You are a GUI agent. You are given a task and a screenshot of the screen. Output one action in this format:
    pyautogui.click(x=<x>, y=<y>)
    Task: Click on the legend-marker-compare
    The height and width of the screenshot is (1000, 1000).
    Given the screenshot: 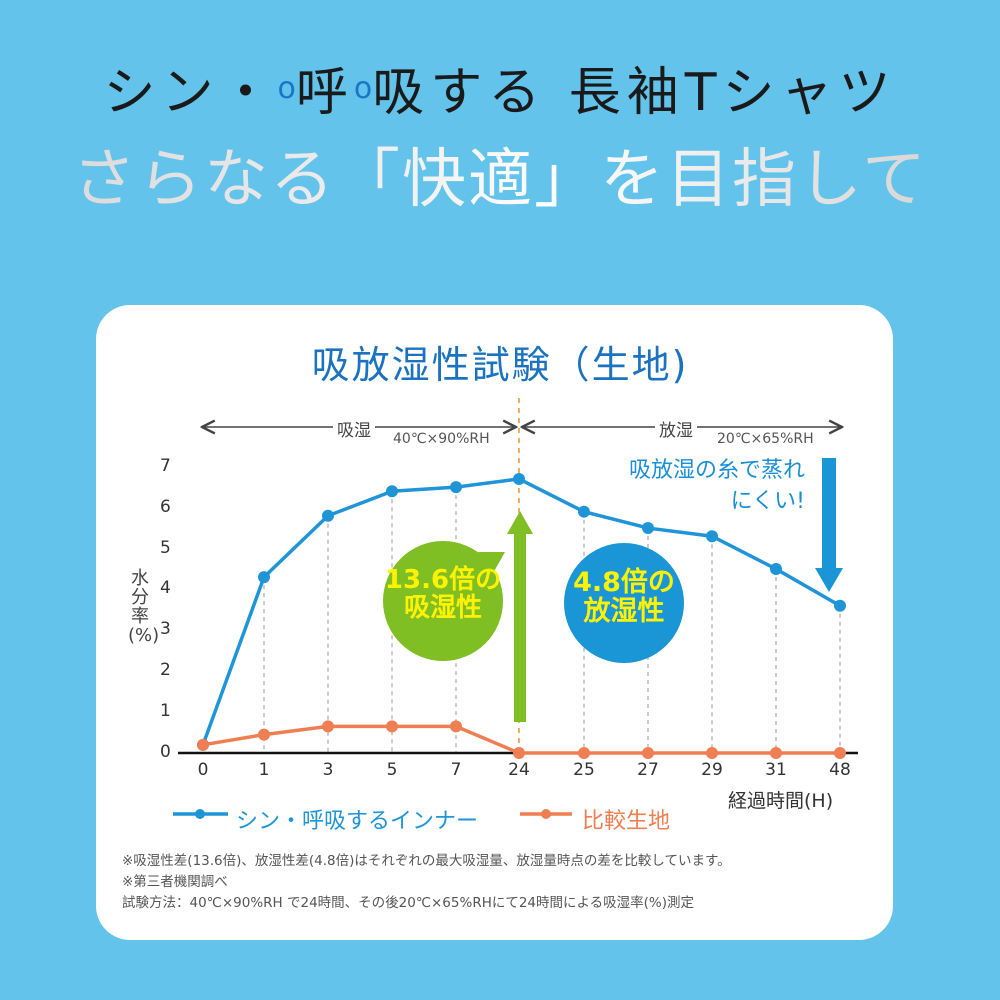 What is the action you would take?
    pyautogui.click(x=546, y=814)
    